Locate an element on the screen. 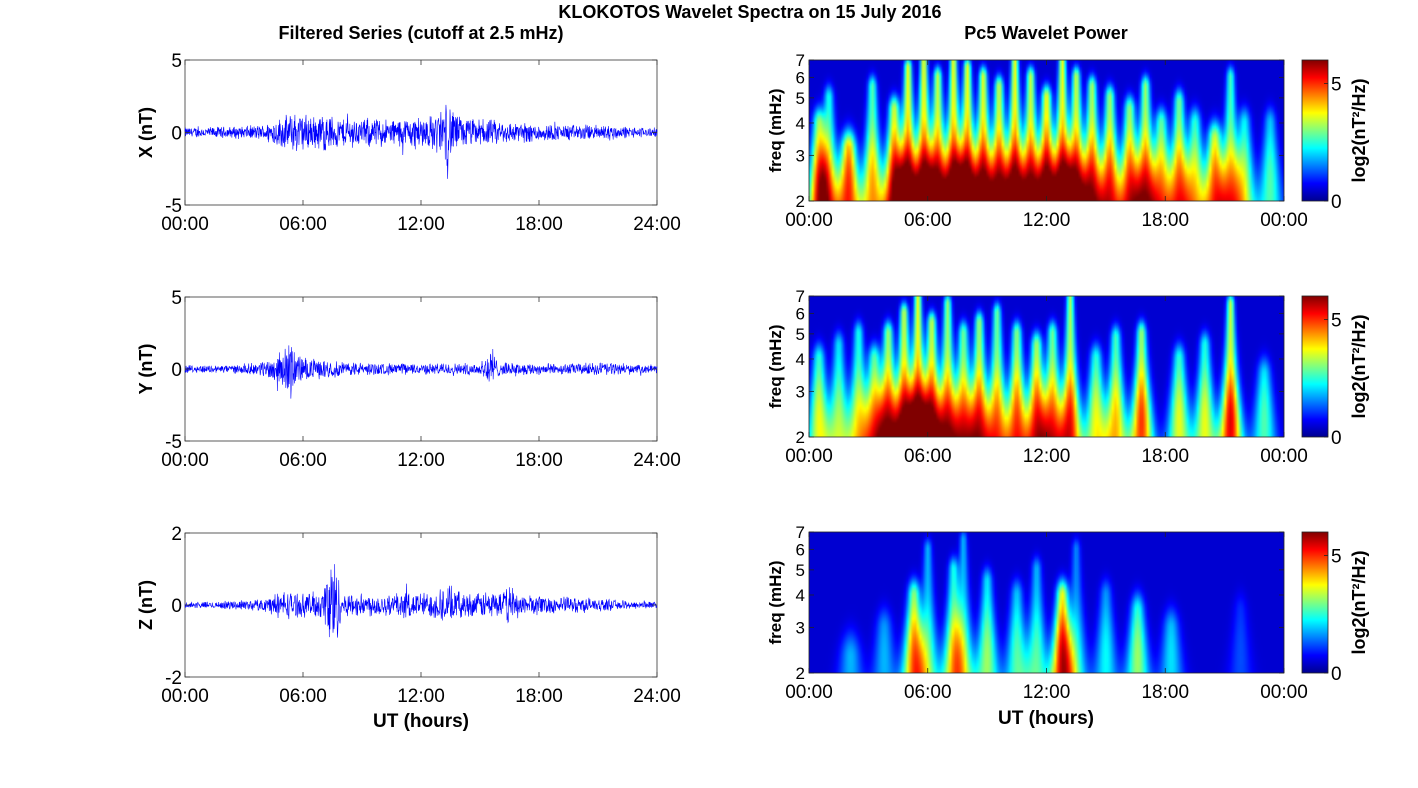  right-column-title: Pc5 Wavelet Power is located at coordinates (1045, 33).